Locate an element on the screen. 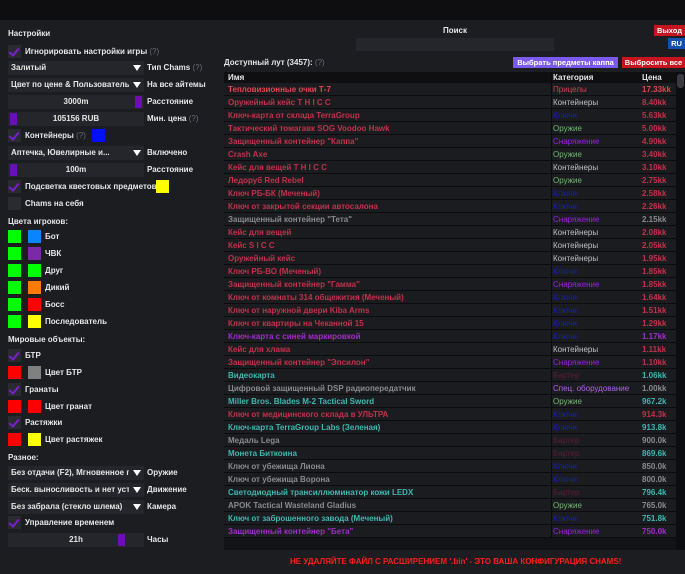 The height and width of the screenshot is (574, 685). table-row: Ключ РБ-БК (Меченый) Ключи 2.58kk is located at coordinates (450, 193).